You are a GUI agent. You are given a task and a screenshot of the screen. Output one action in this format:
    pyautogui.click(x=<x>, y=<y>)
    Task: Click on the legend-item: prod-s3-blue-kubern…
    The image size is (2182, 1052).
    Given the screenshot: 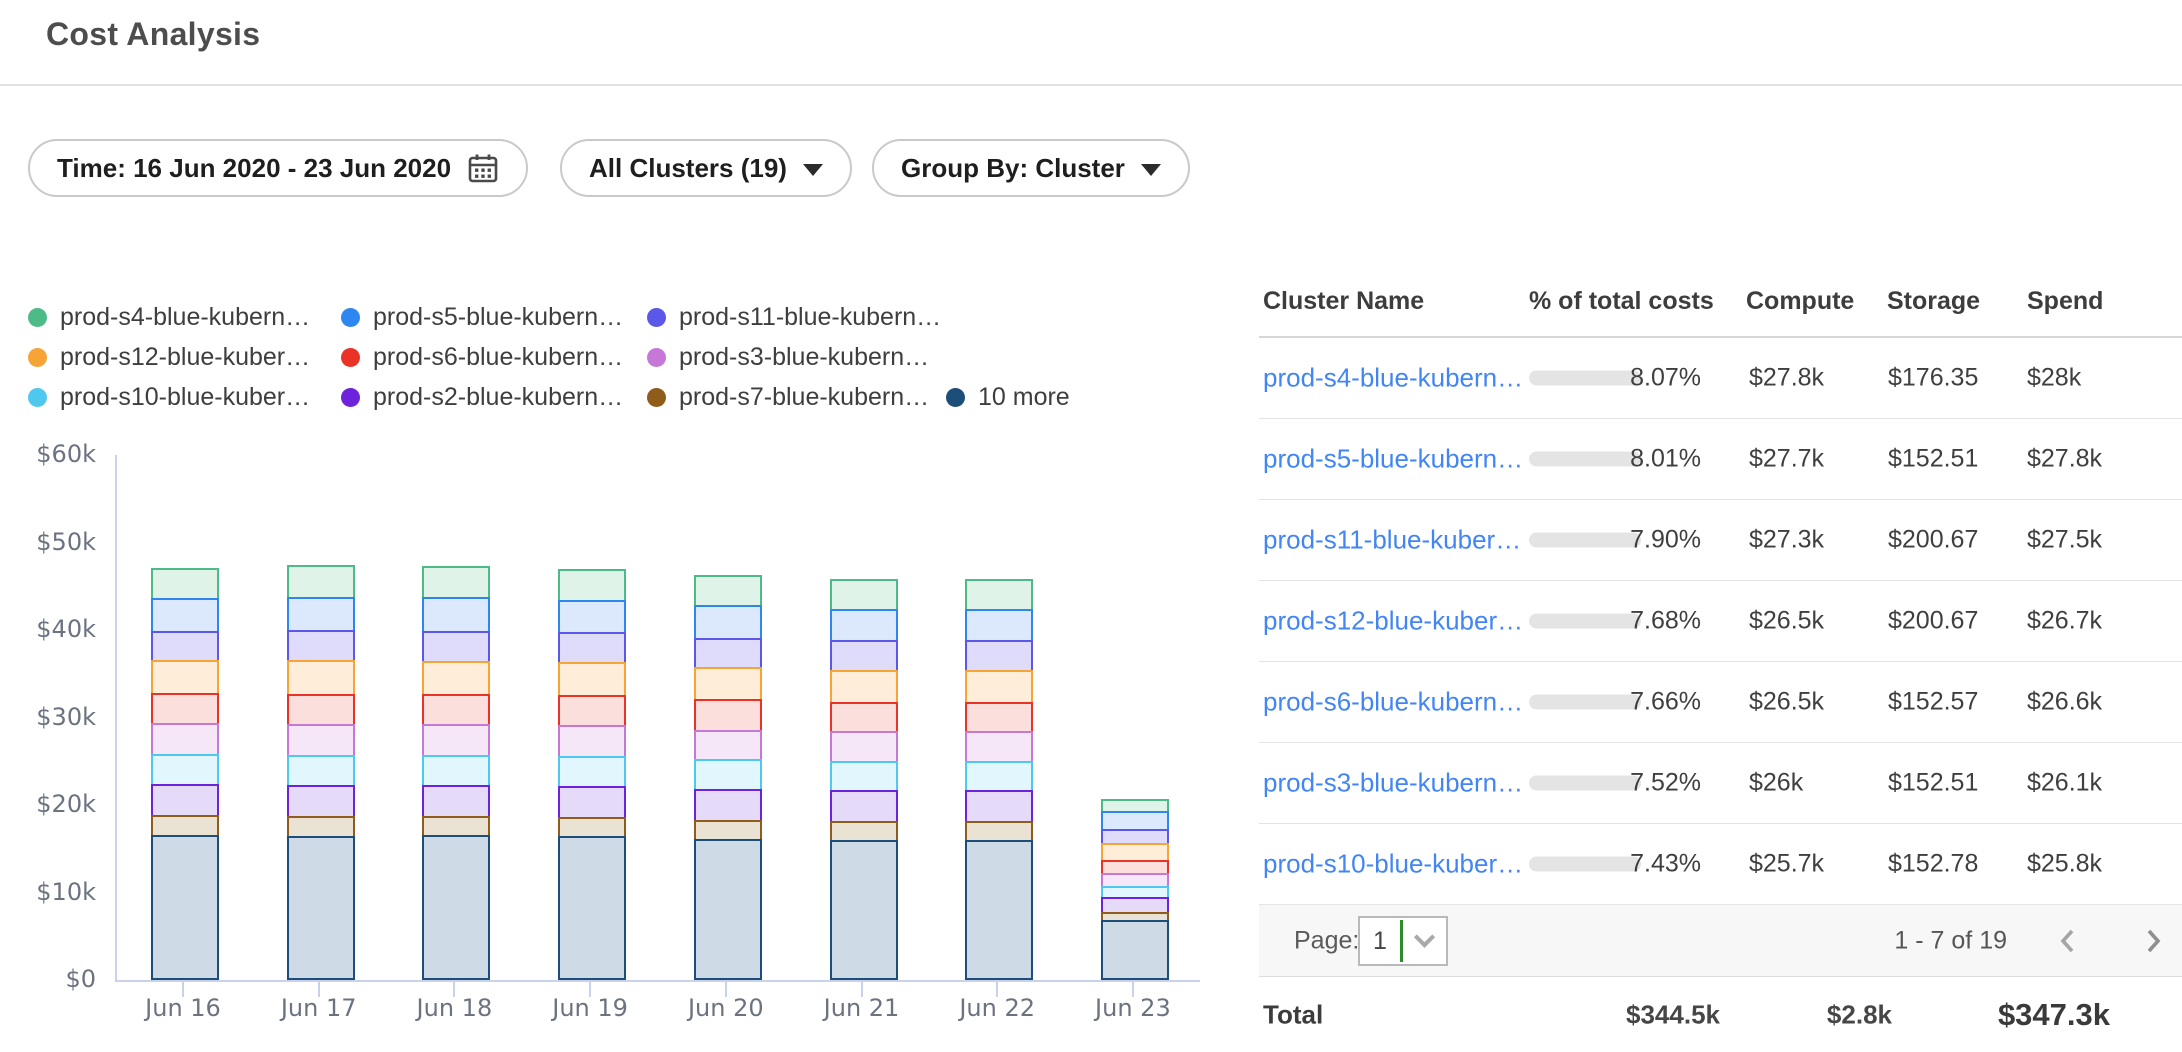 What is the action you would take?
    pyautogui.click(x=788, y=357)
    